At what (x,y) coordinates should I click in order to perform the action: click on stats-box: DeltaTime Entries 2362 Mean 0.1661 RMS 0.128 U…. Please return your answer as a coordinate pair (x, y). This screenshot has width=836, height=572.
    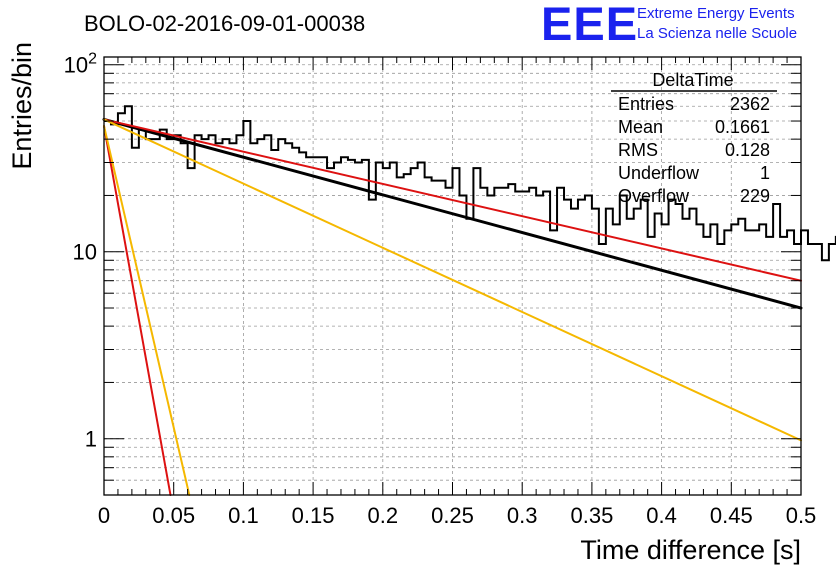
    Looking at the image, I should click on (694, 138).